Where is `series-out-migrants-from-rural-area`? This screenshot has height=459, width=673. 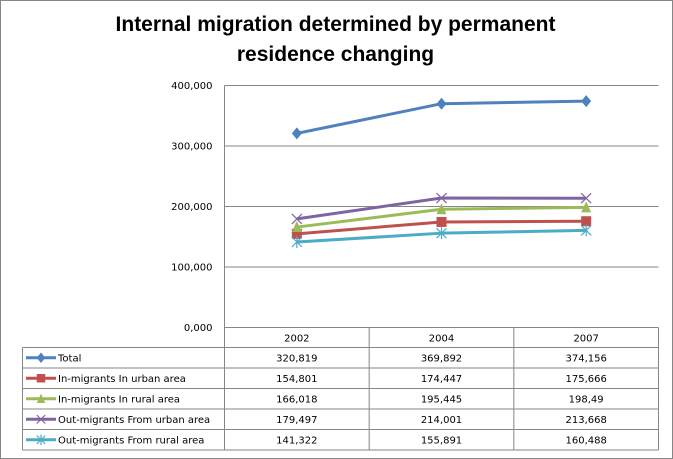
series-out-migrants-from-rural-area is located at coordinates (441, 236).